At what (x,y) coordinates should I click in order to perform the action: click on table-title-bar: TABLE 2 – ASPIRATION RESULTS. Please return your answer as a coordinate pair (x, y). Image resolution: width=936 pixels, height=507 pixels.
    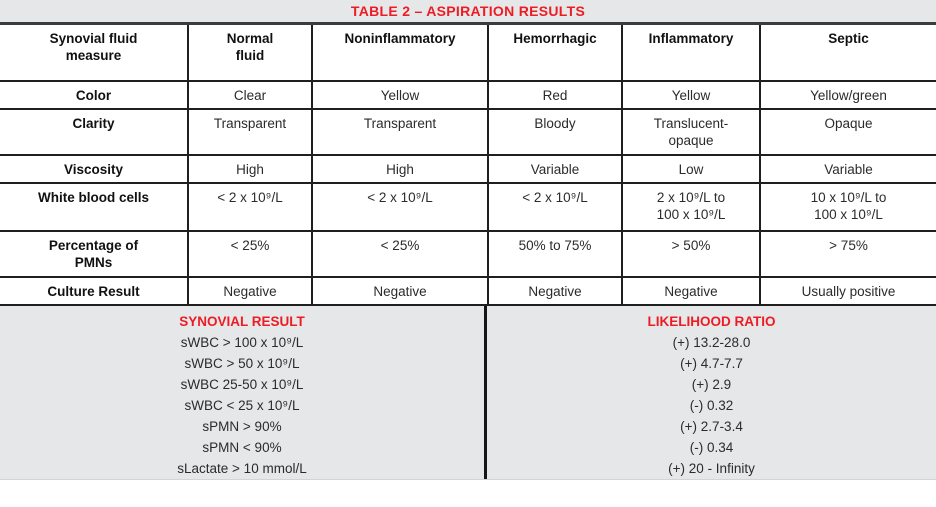
    Looking at the image, I should click on (468, 12).